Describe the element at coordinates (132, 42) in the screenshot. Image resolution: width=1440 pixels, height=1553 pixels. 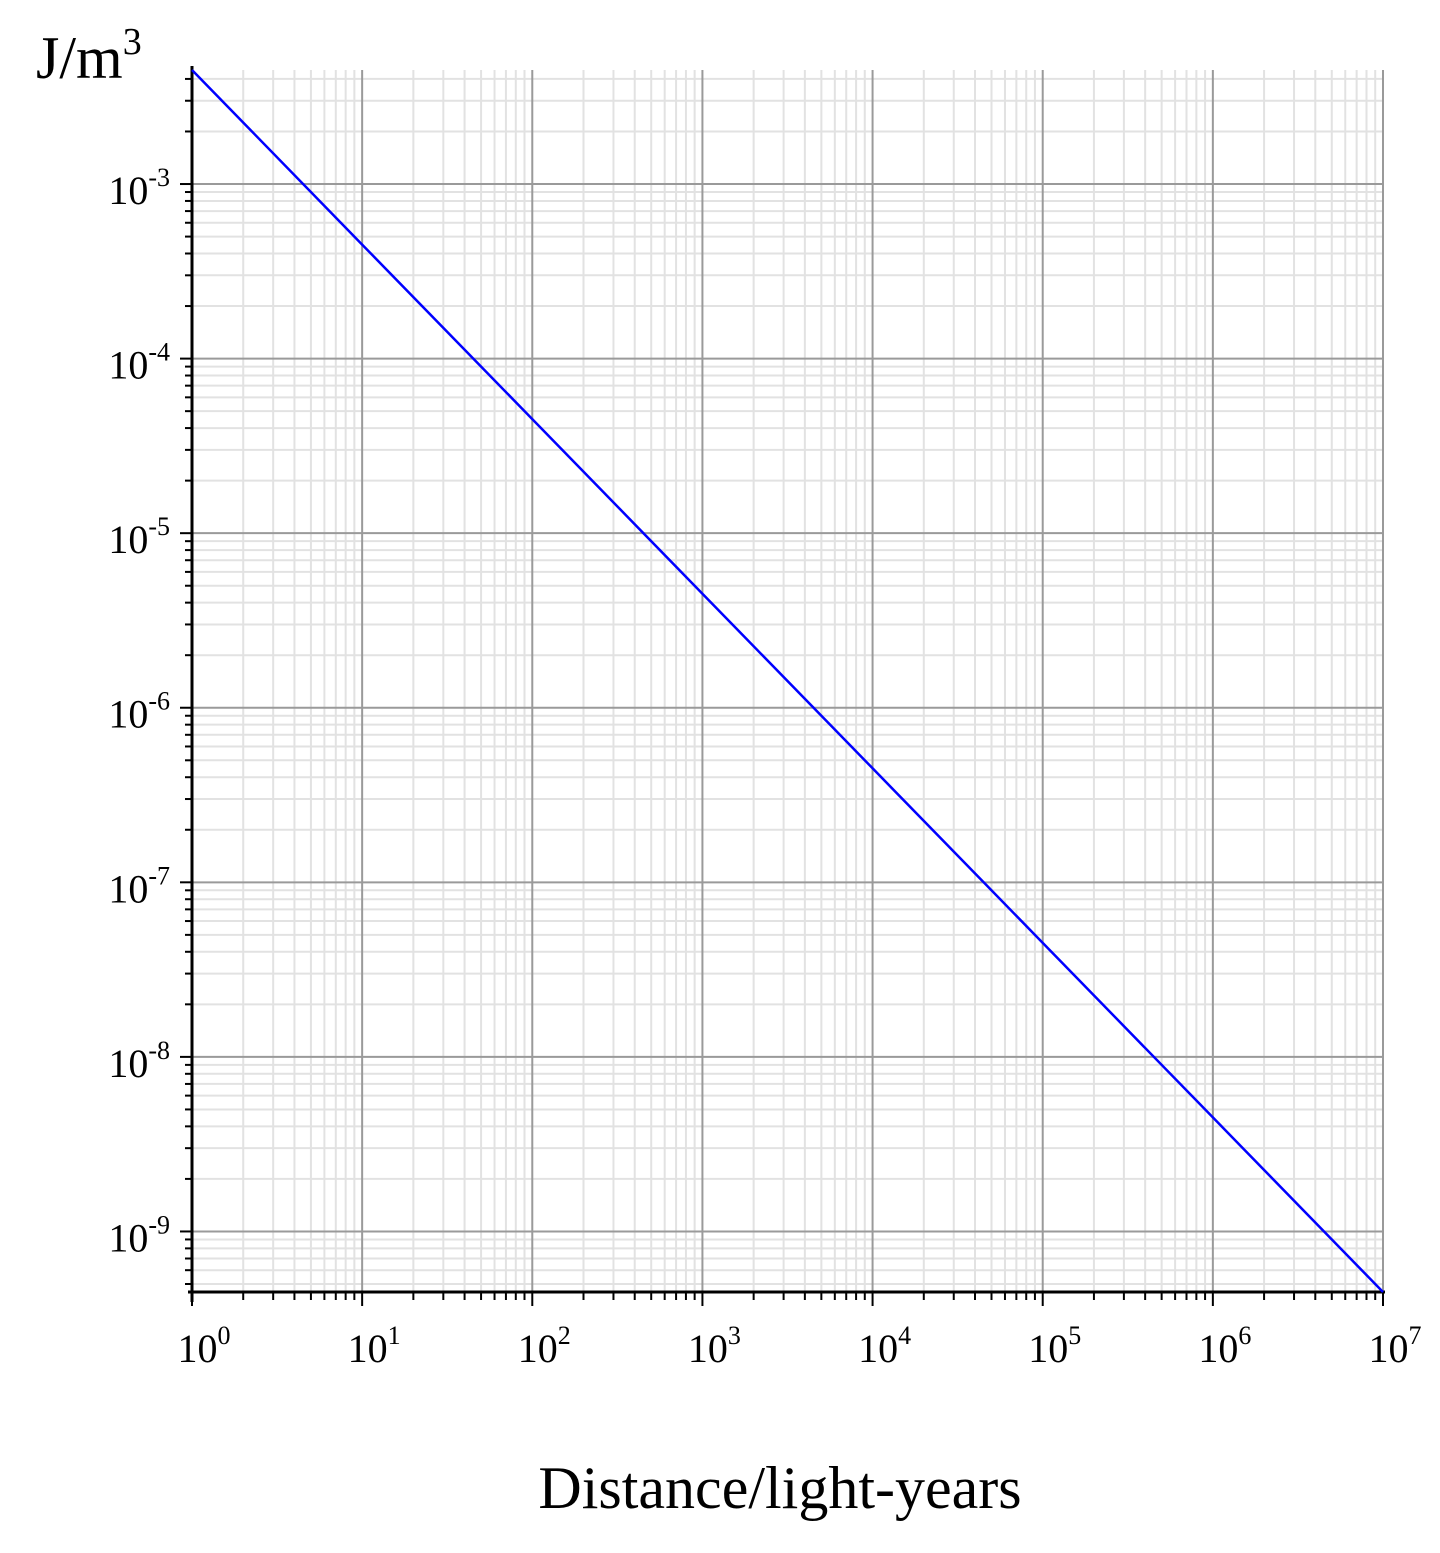
I see `y-axis-label-sup: 3` at that location.